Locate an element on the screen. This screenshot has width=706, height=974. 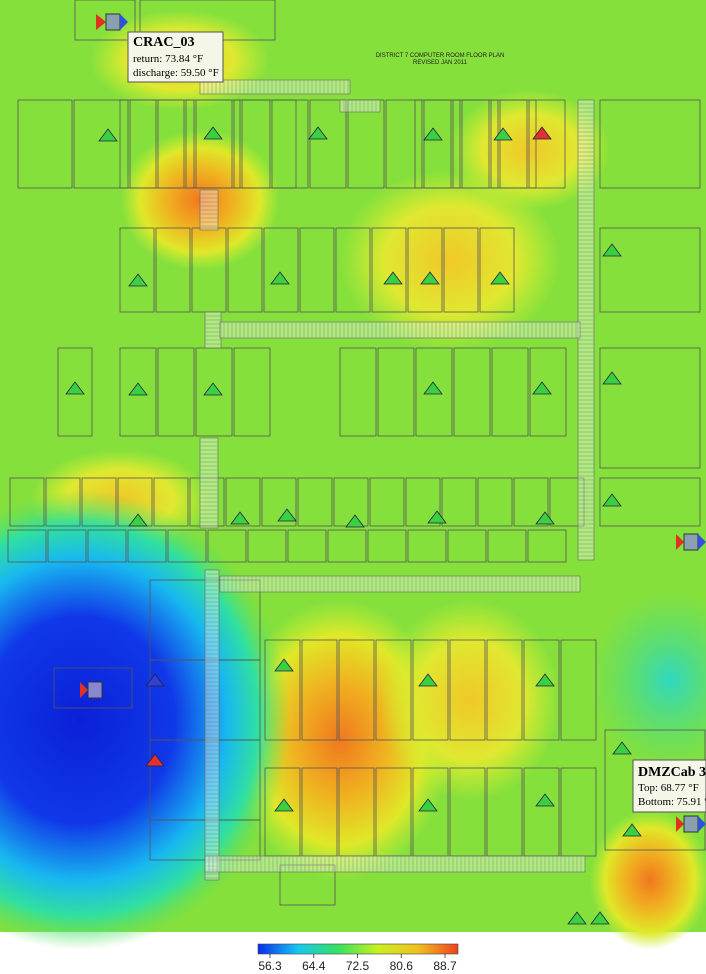
tooltip-title: DMZCab 3 is located at coordinates (672, 772).